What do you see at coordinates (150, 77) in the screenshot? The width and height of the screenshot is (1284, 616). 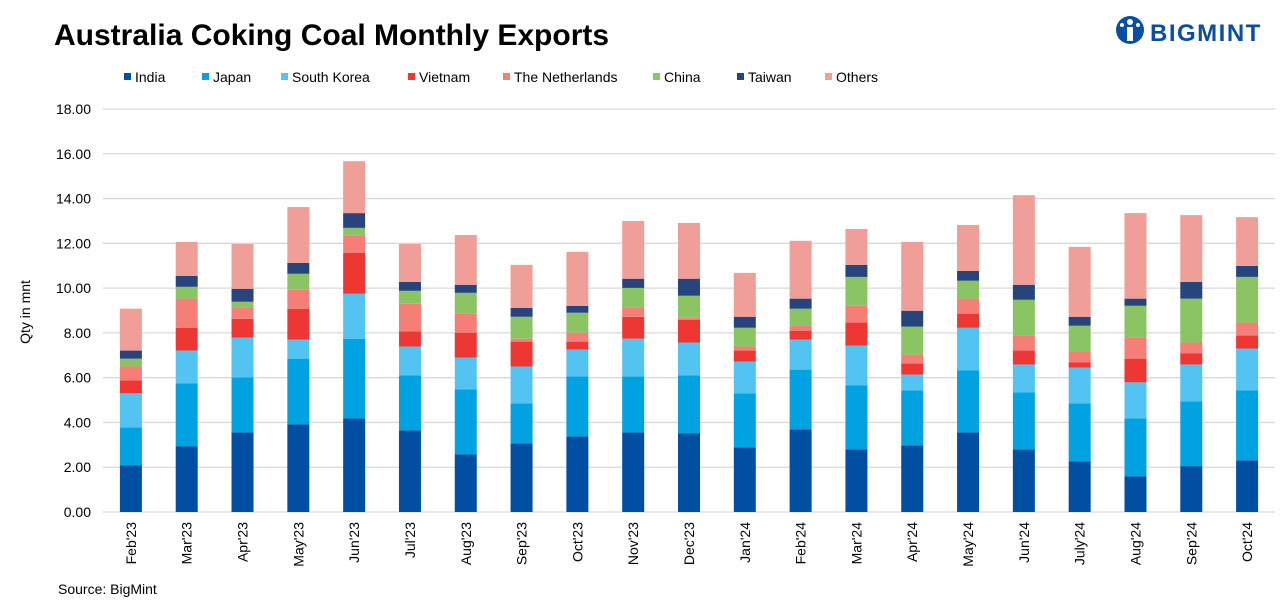 I see `legend-label: India` at bounding box center [150, 77].